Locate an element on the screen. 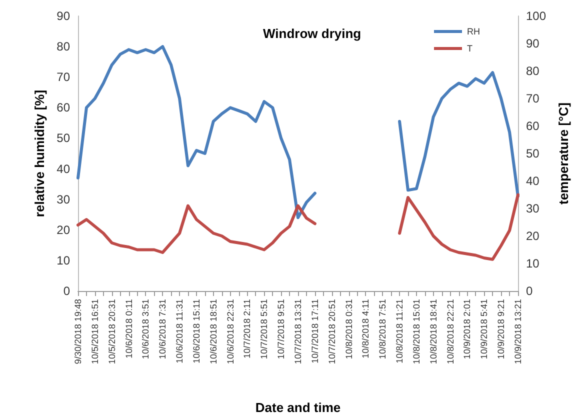 This screenshot has height=419, width=580. y2-tick-label: 30 is located at coordinates (533, 209).